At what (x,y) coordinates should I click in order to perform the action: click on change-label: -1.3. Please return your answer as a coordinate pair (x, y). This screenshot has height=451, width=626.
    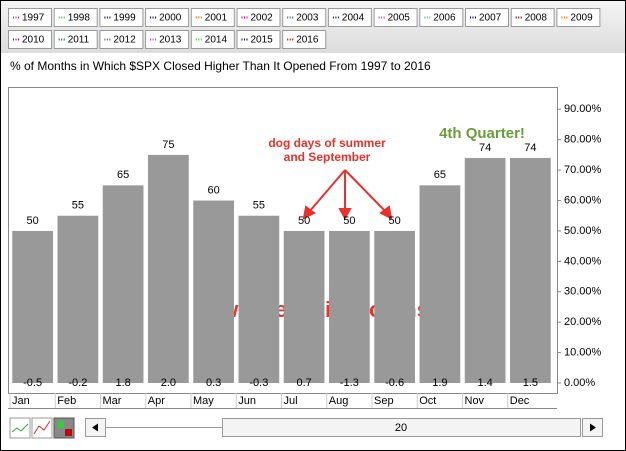
    Looking at the image, I should click on (349, 383).